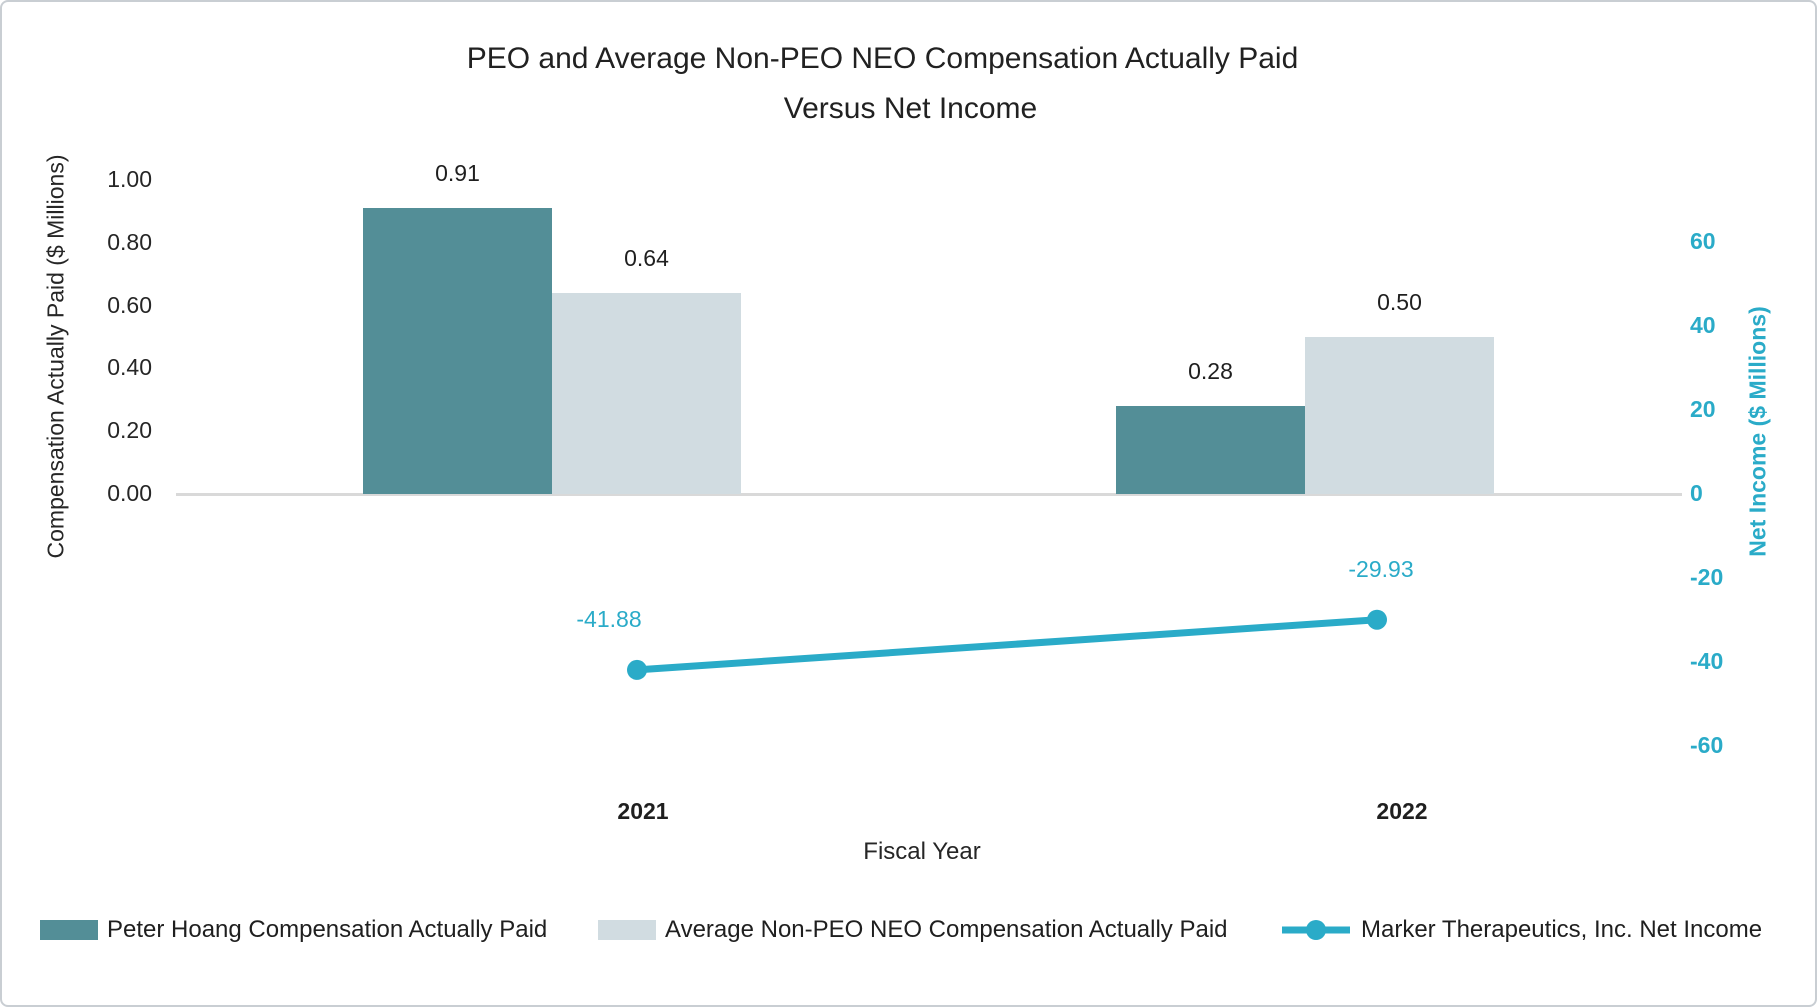 The width and height of the screenshot is (1817, 1007). I want to click on peo-legend-swatch, so click(69, 930).